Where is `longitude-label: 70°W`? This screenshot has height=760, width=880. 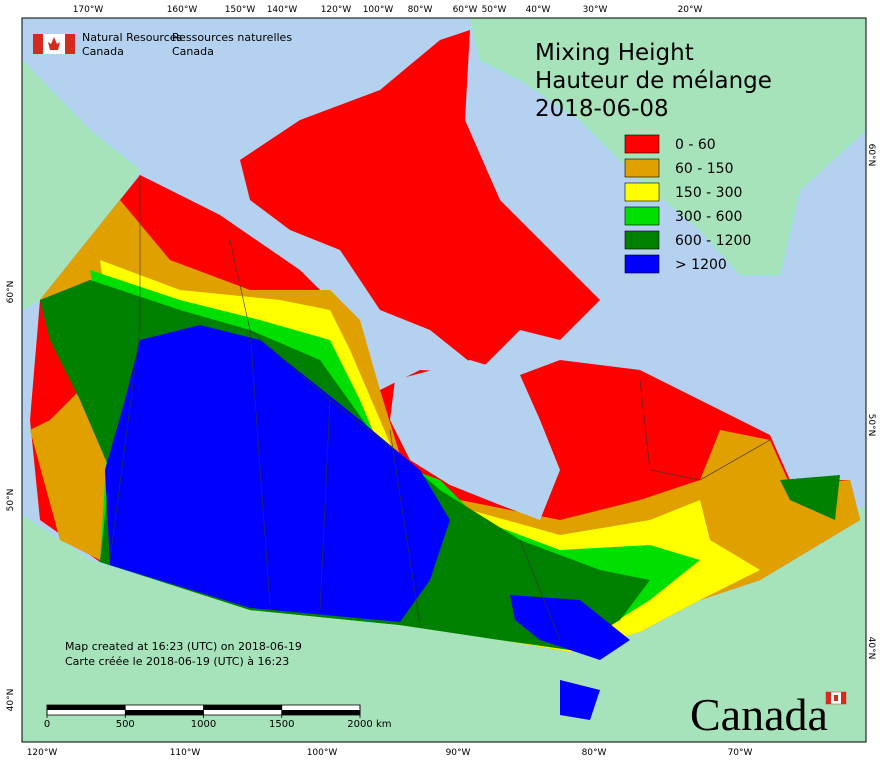 longitude-label: 70°W is located at coordinates (740, 753).